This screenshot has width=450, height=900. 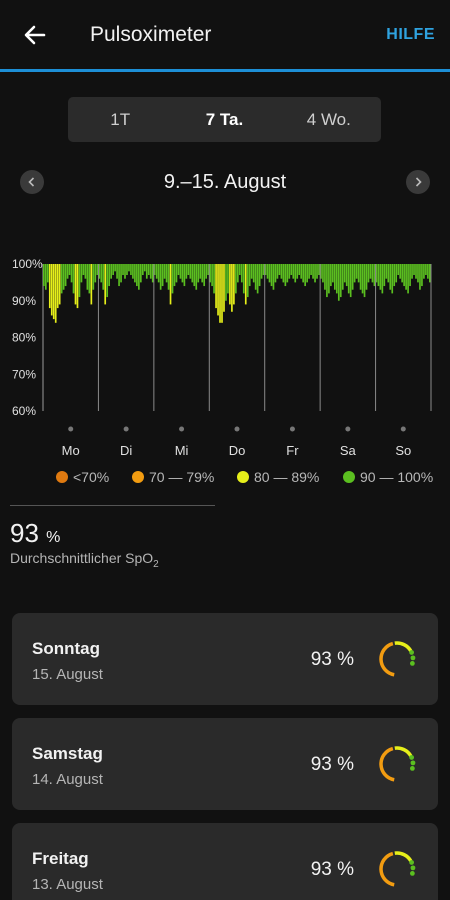 I want to click on y-tick-label: 80%, so click(x=24, y=338).